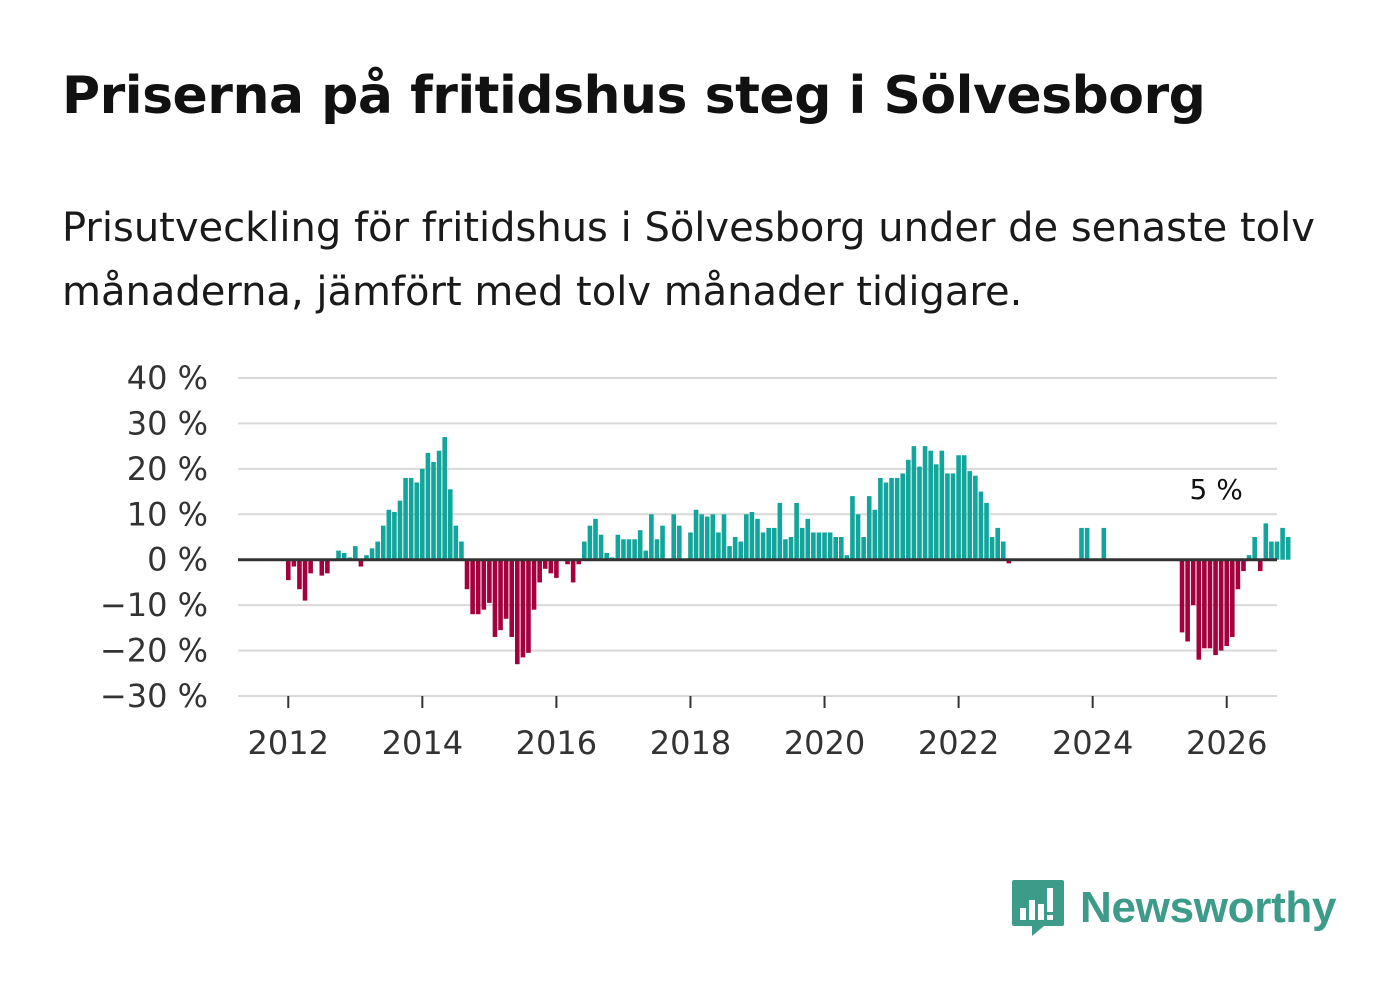 The image size is (1382, 999). I want to click on y-tick-label: 20 %, so click(167, 469).